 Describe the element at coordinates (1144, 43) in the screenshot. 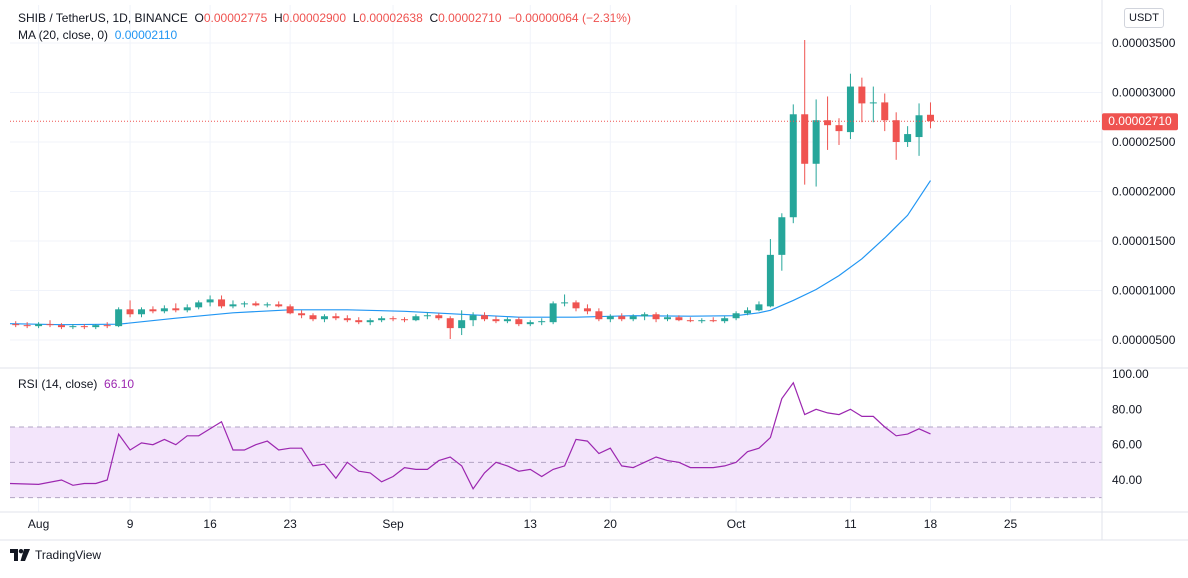

I see `price-tick-label: 0.00003500` at that location.